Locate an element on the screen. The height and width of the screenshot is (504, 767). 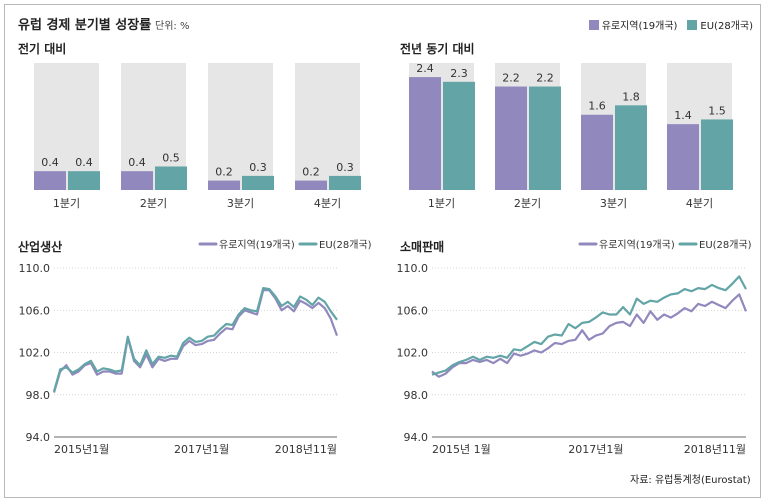
qoq-bar-chart: 0.4 0.4 1분기 0.4 0.5 2분기 0.2 0.3 3분기 0.2 0.3 4분기 is located at coordinates (197, 136).